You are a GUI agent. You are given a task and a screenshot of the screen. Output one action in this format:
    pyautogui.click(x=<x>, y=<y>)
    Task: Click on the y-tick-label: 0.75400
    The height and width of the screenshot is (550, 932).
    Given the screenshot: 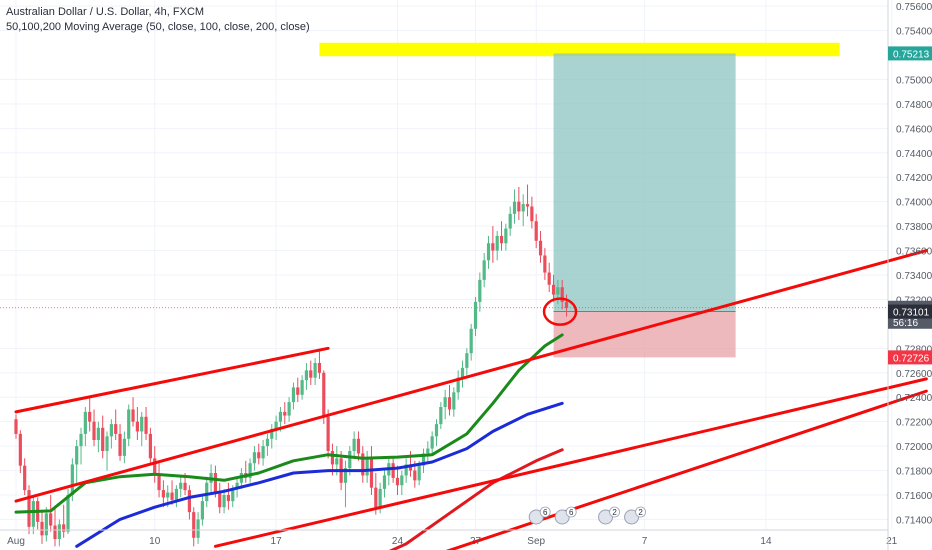 What is the action you would take?
    pyautogui.click(x=914, y=32)
    